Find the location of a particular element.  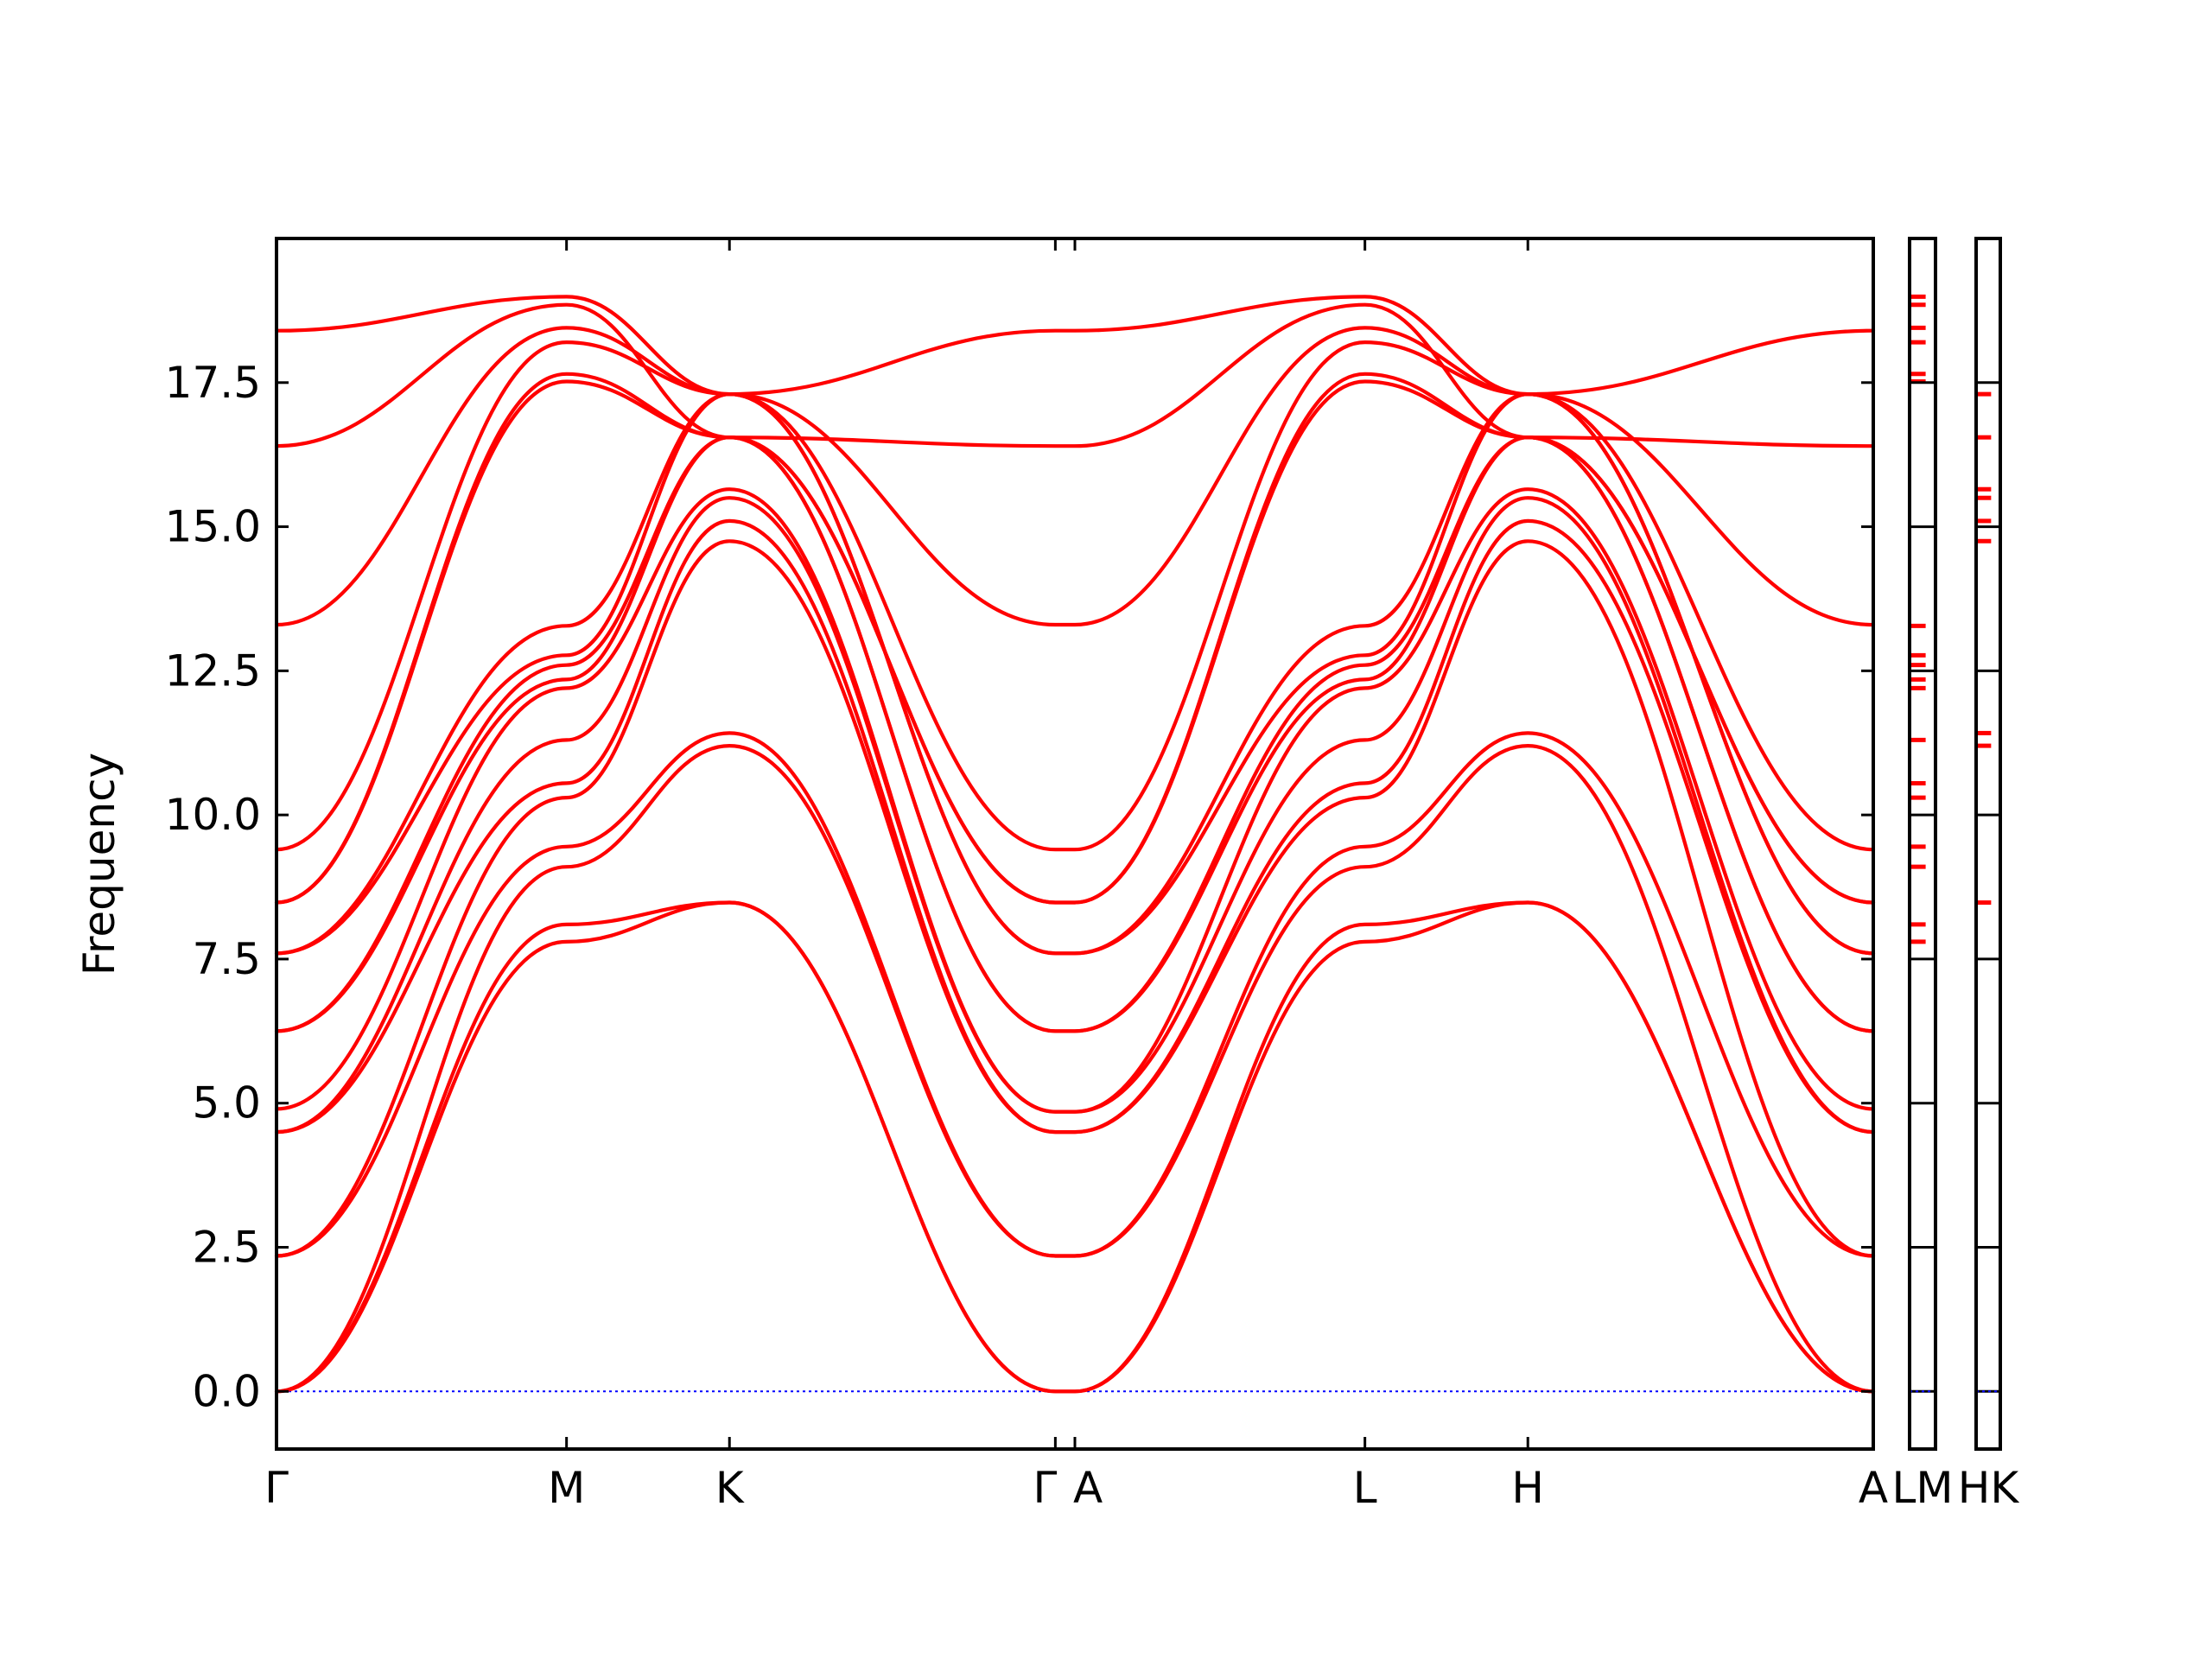

y-tick-label: 17.5 is located at coordinates (213, 383).